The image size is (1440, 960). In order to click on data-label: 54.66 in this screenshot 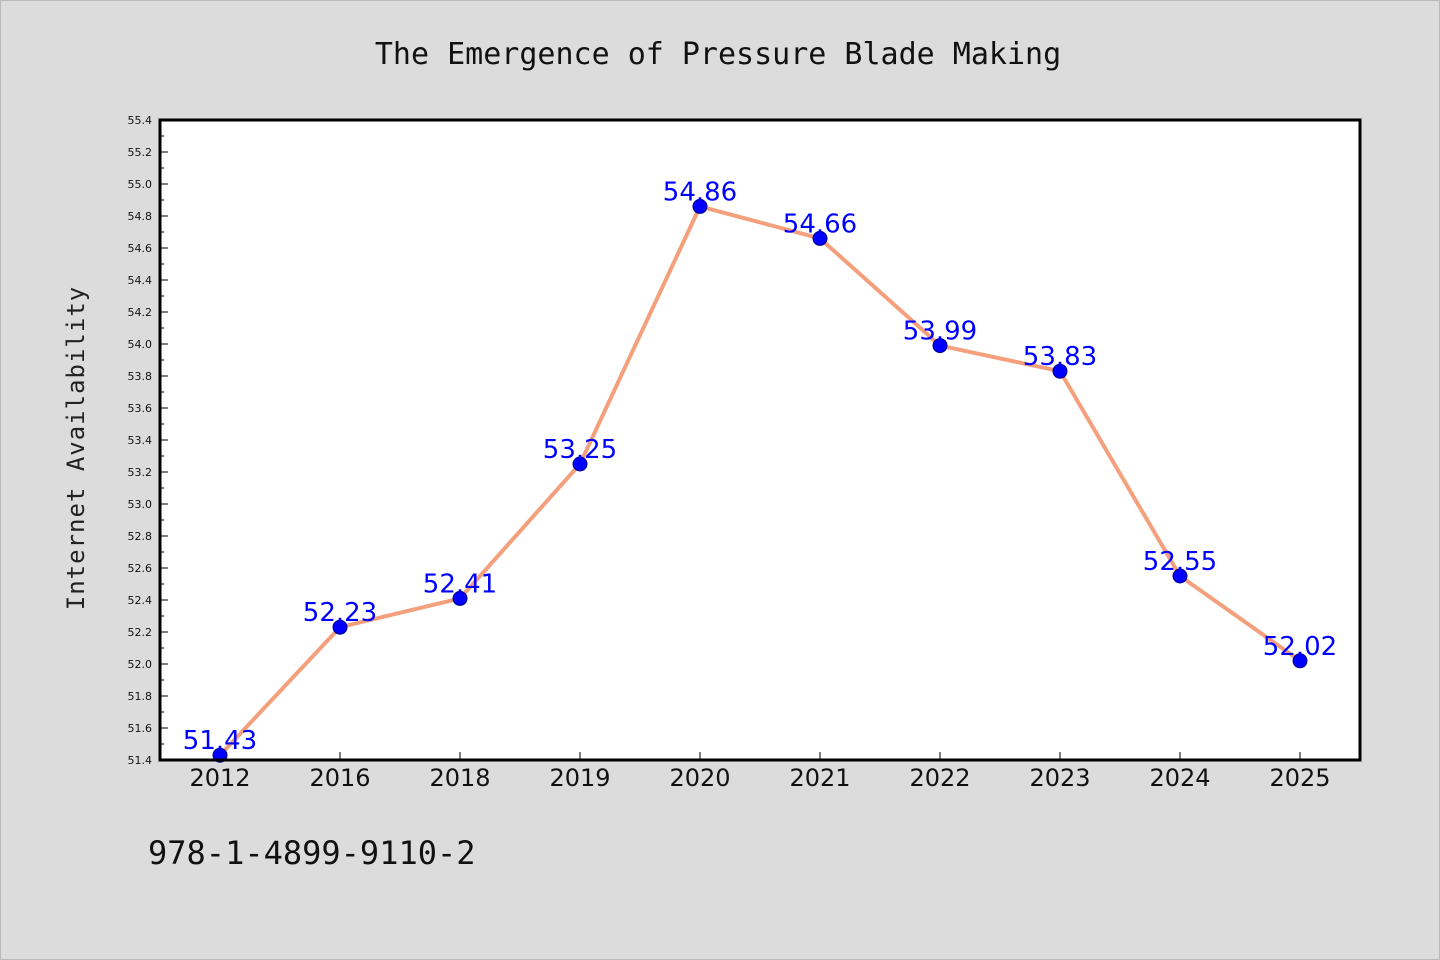, I will do `click(820, 224)`.